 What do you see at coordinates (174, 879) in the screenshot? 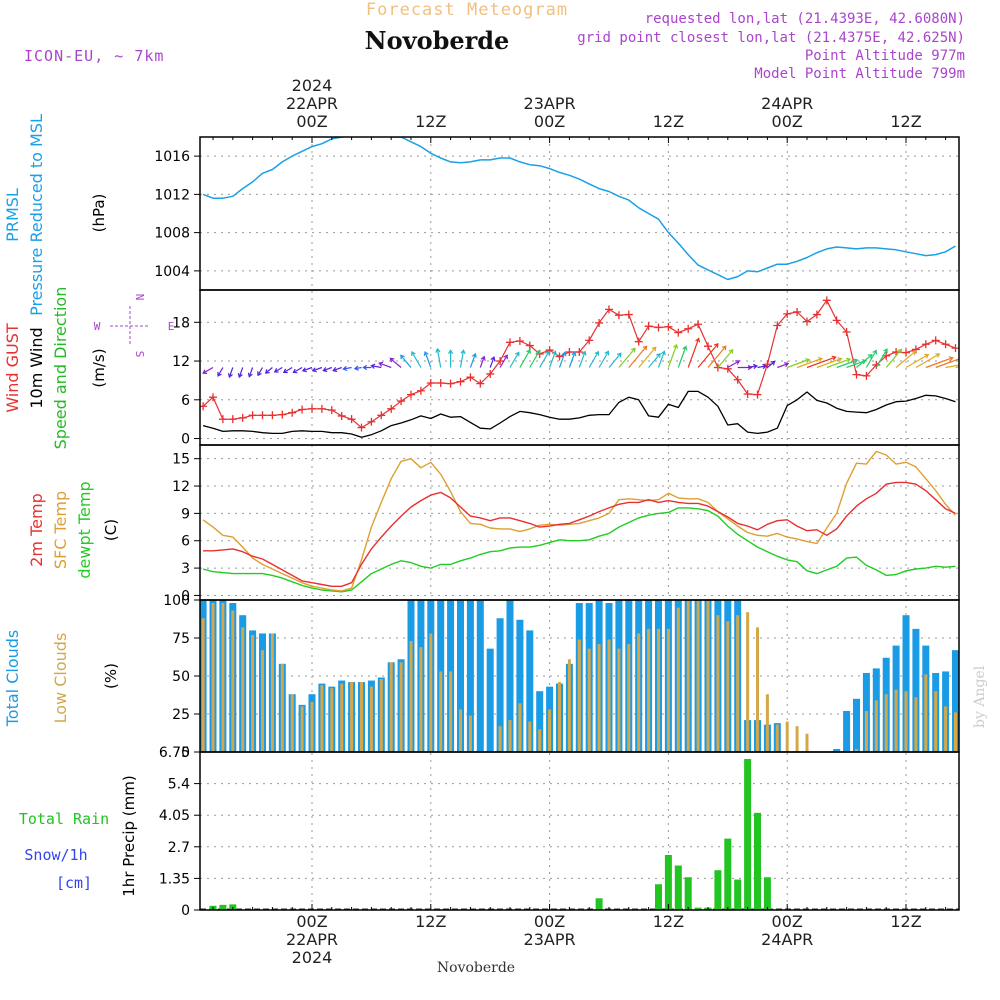
I see `y-tick-label: 1.35` at bounding box center [174, 879].